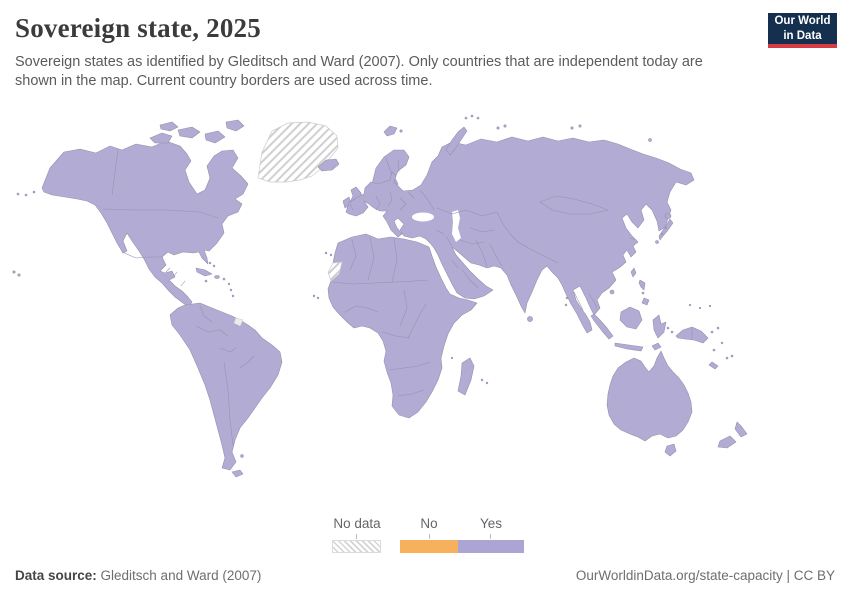  Describe the element at coordinates (429, 536) in the screenshot. I see `legend-tick-no` at that location.